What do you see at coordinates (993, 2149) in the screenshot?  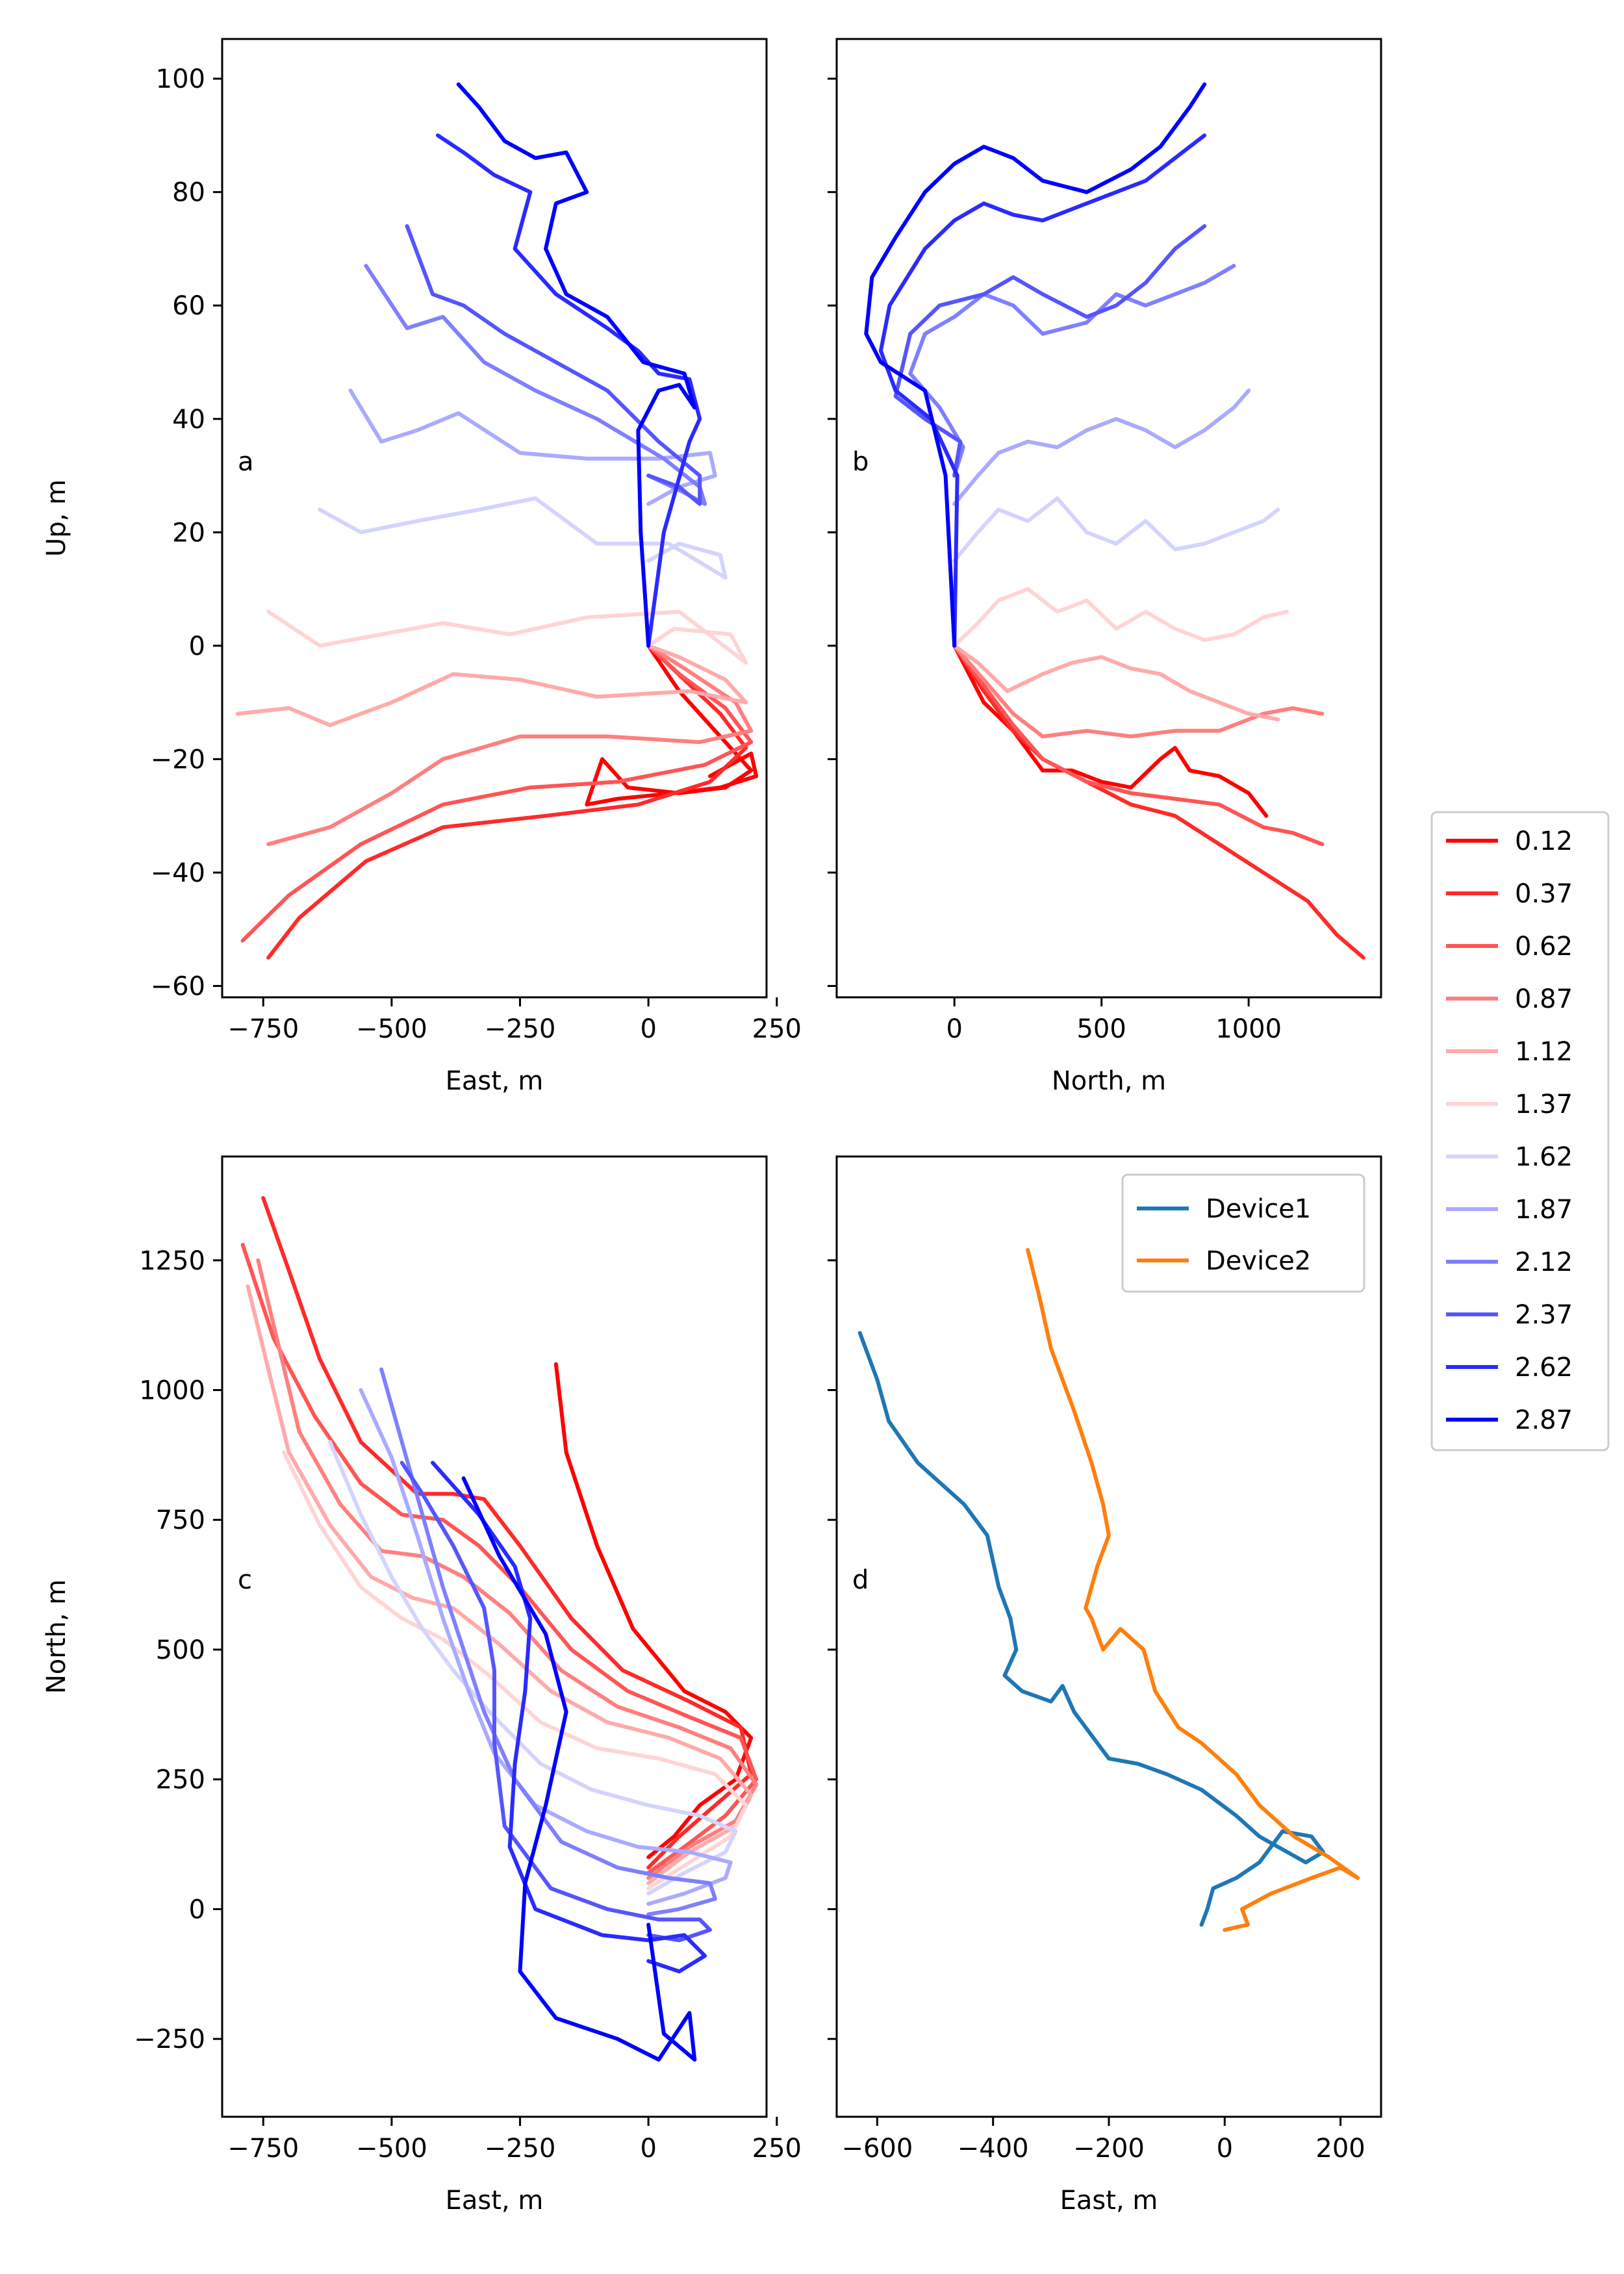 I see `x-tick-label: −400` at bounding box center [993, 2149].